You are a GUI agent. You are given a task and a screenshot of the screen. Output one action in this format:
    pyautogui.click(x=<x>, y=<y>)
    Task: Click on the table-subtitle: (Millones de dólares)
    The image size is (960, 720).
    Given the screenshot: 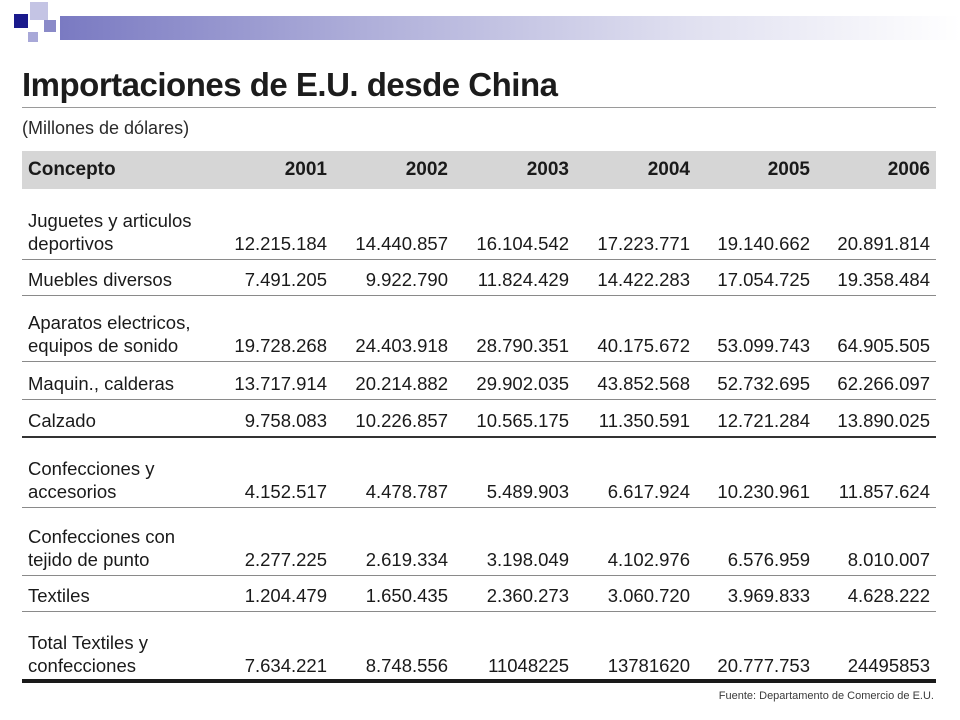 What is the action you would take?
    pyautogui.click(x=106, y=128)
    